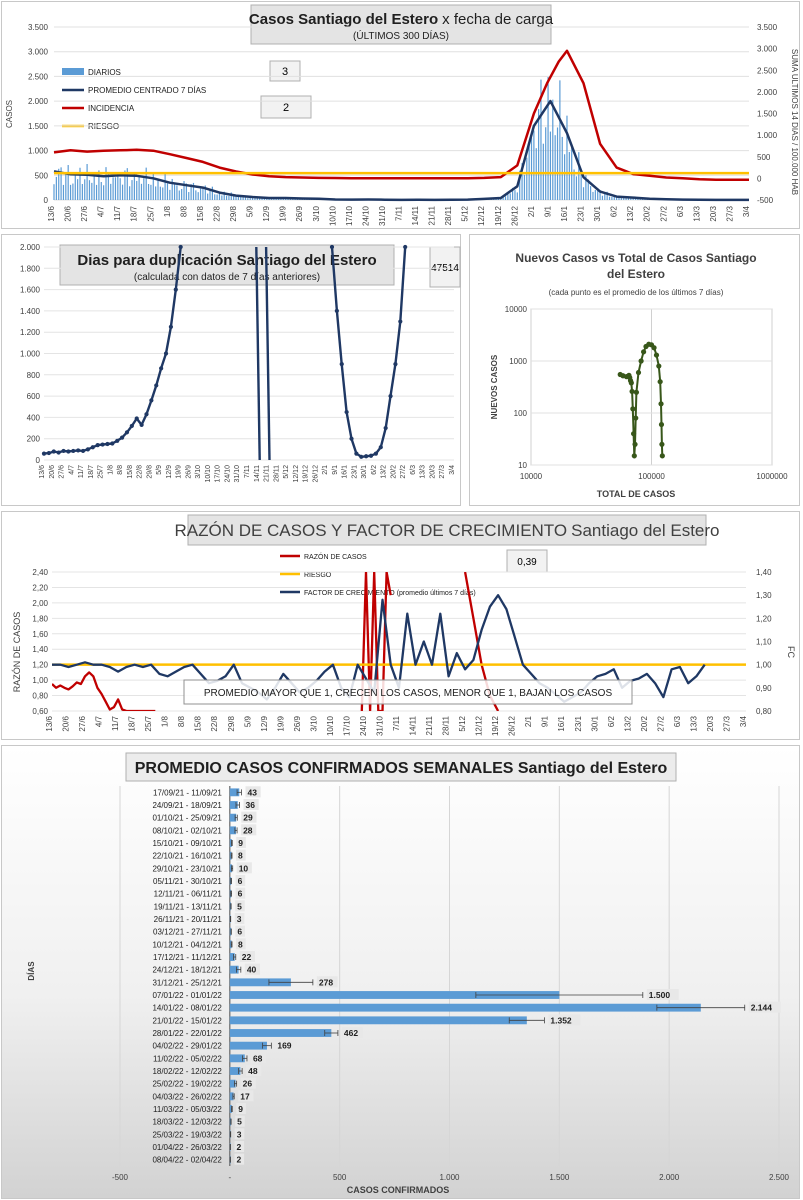  What do you see at coordinates (132, 723) in the screenshot?
I see `x-tick-label: 18/7` at bounding box center [132, 723].